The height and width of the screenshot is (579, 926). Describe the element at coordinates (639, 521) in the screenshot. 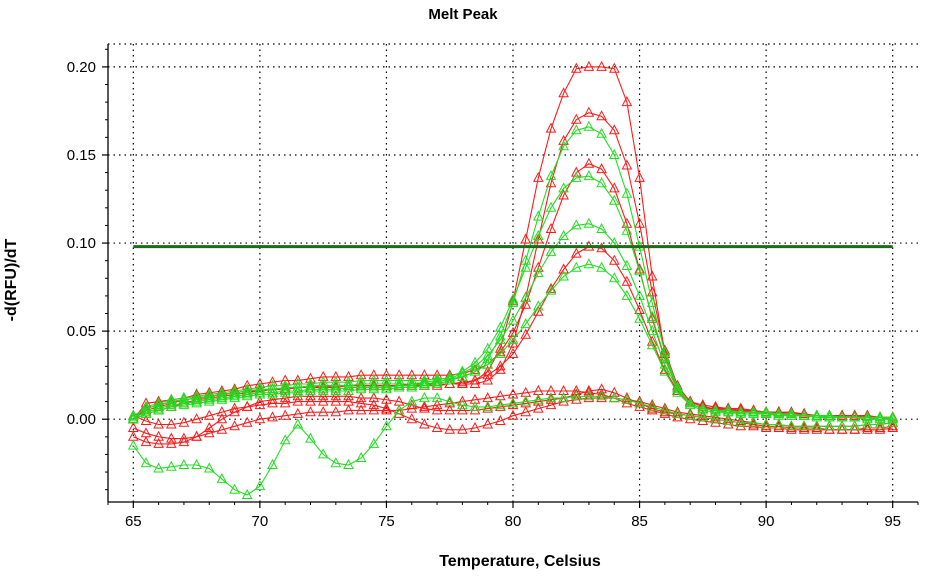

I see `x-tick-label-4: 85` at that location.